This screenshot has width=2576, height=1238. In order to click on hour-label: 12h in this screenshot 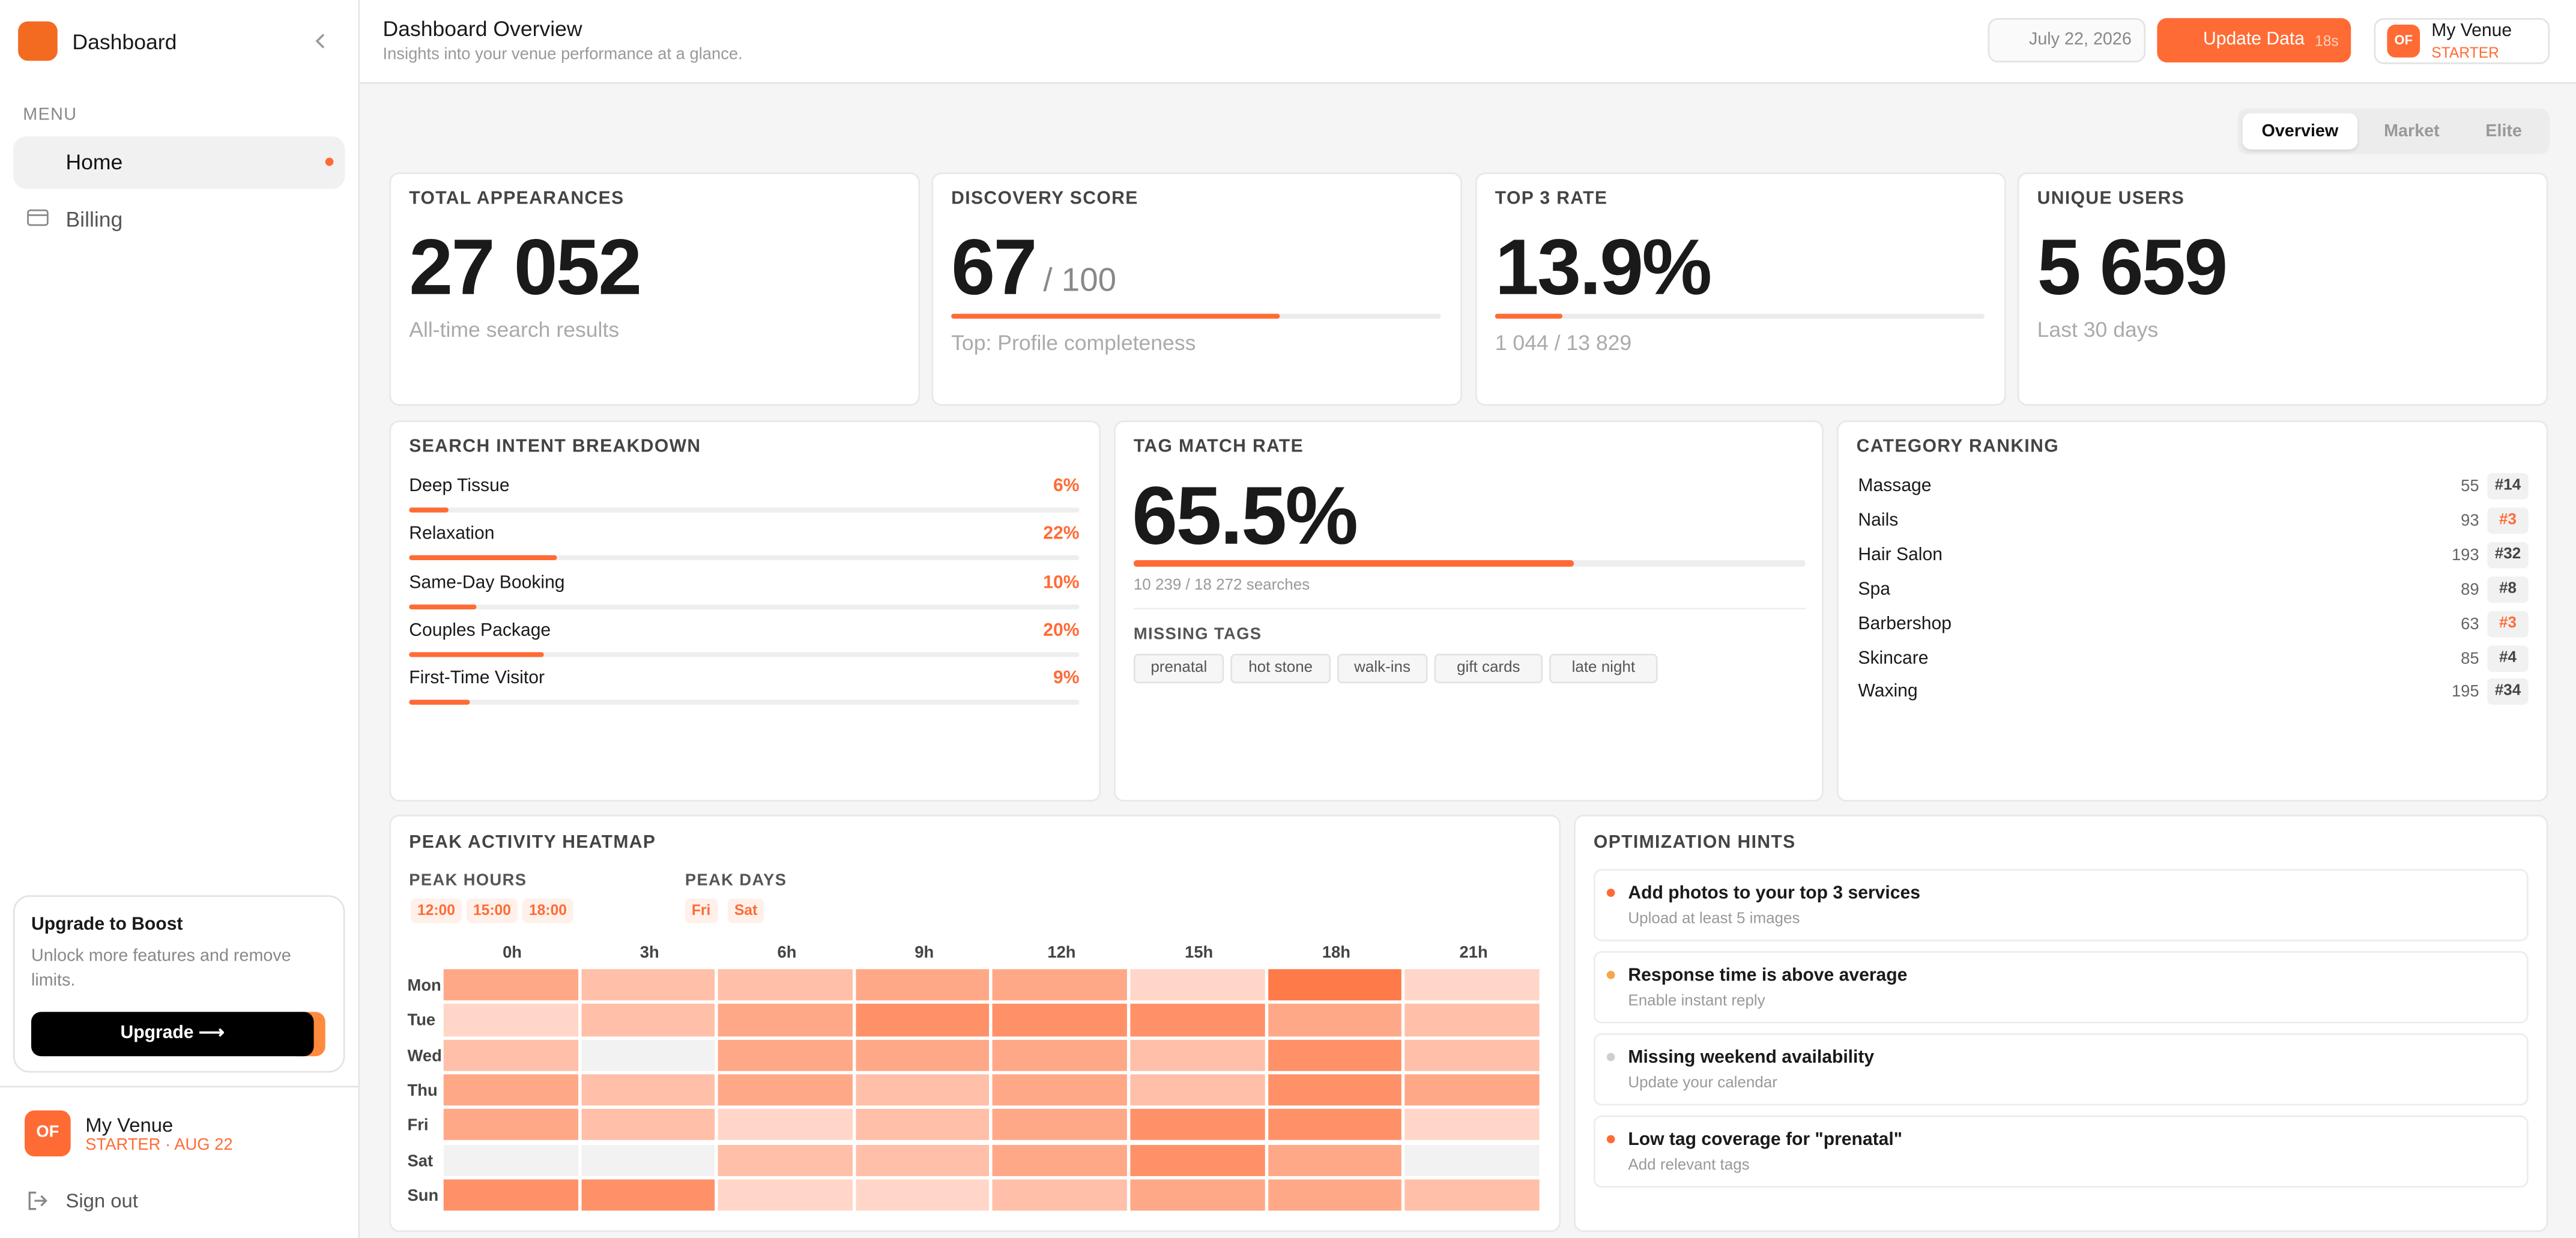, I will do `click(1061, 953)`.